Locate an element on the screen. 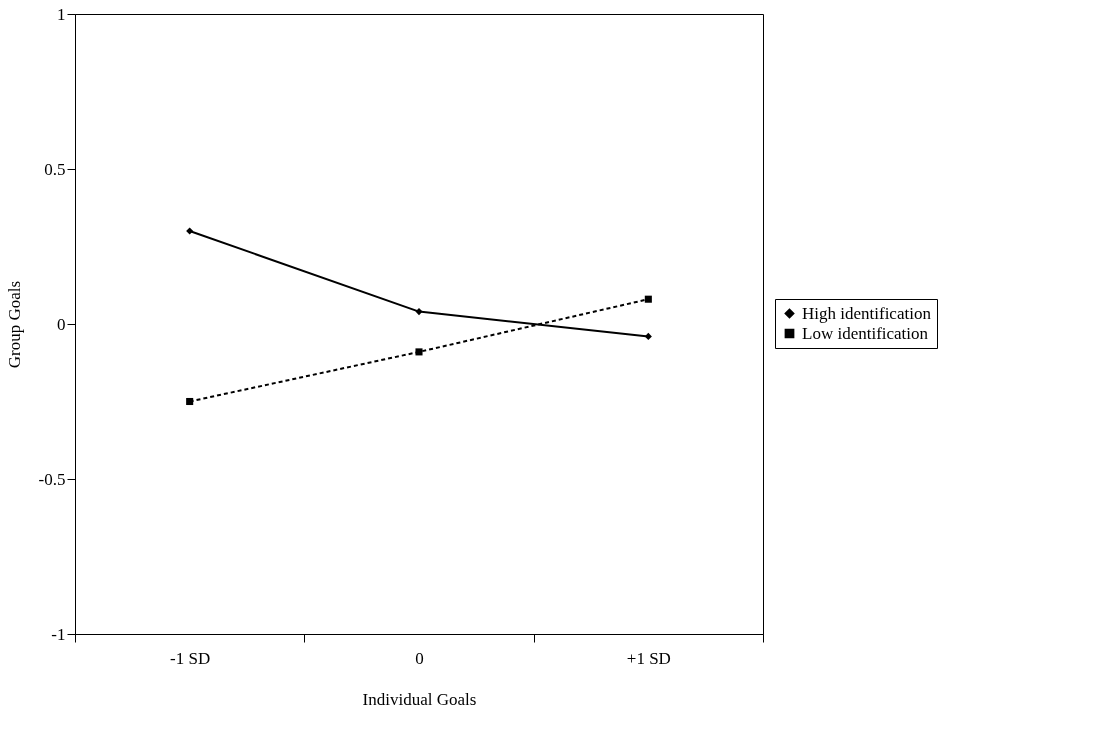 The image size is (1095, 753). x-tick-label: -1 SD is located at coordinates (190, 658).